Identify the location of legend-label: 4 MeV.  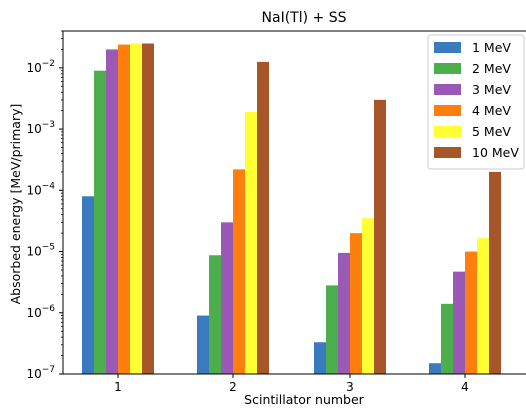
(491, 110).